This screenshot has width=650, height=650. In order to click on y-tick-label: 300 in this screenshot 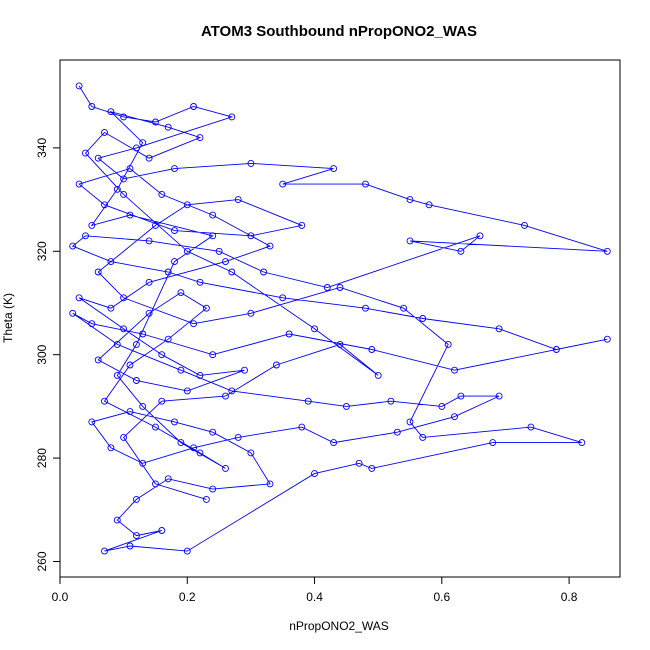, I will do `click(42, 354)`.